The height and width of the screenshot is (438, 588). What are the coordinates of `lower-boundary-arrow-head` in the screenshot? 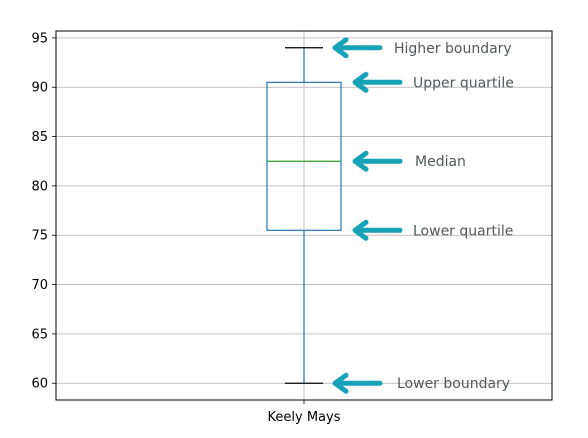 It's located at (340, 383).